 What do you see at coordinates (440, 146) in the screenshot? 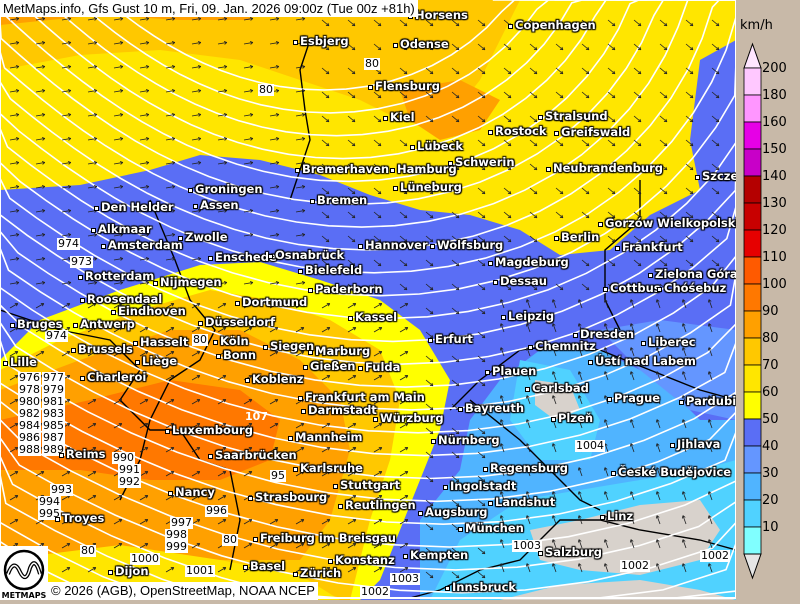
I see `city-label: Lübeck` at bounding box center [440, 146].